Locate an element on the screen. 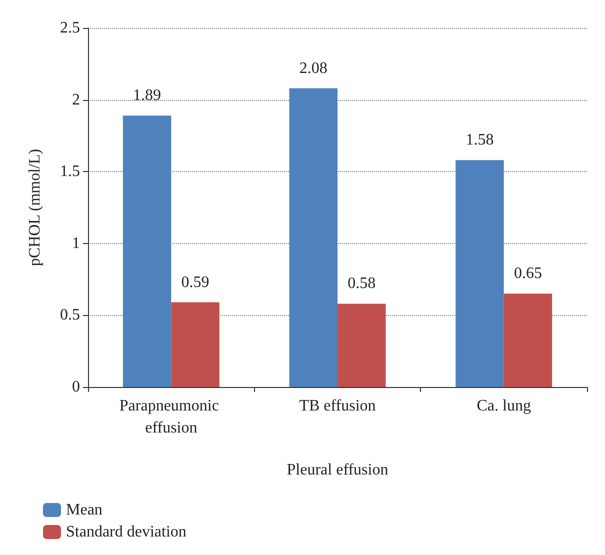 The image size is (605, 555). x-axis-title: Pleural effusion is located at coordinates (337, 470).